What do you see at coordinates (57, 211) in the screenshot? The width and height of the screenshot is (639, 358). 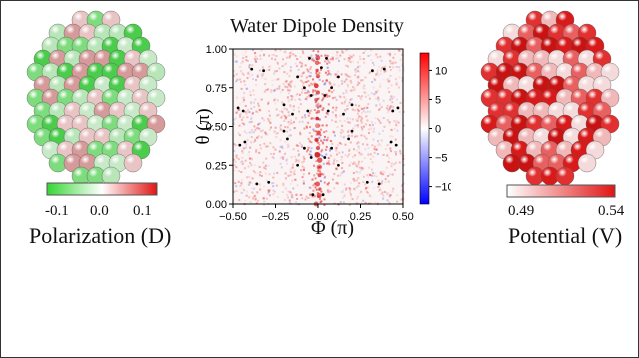 I see `polarization-tick-min: -0.1` at bounding box center [57, 211].